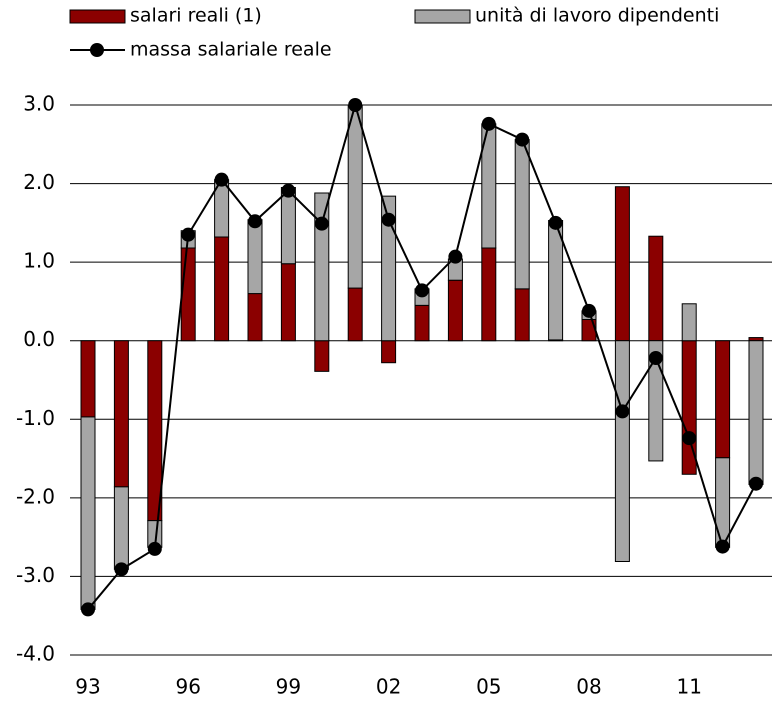 The width and height of the screenshot is (772, 702). What do you see at coordinates (187, 687) in the screenshot?
I see `x-tick-label: 96` at bounding box center [187, 687].